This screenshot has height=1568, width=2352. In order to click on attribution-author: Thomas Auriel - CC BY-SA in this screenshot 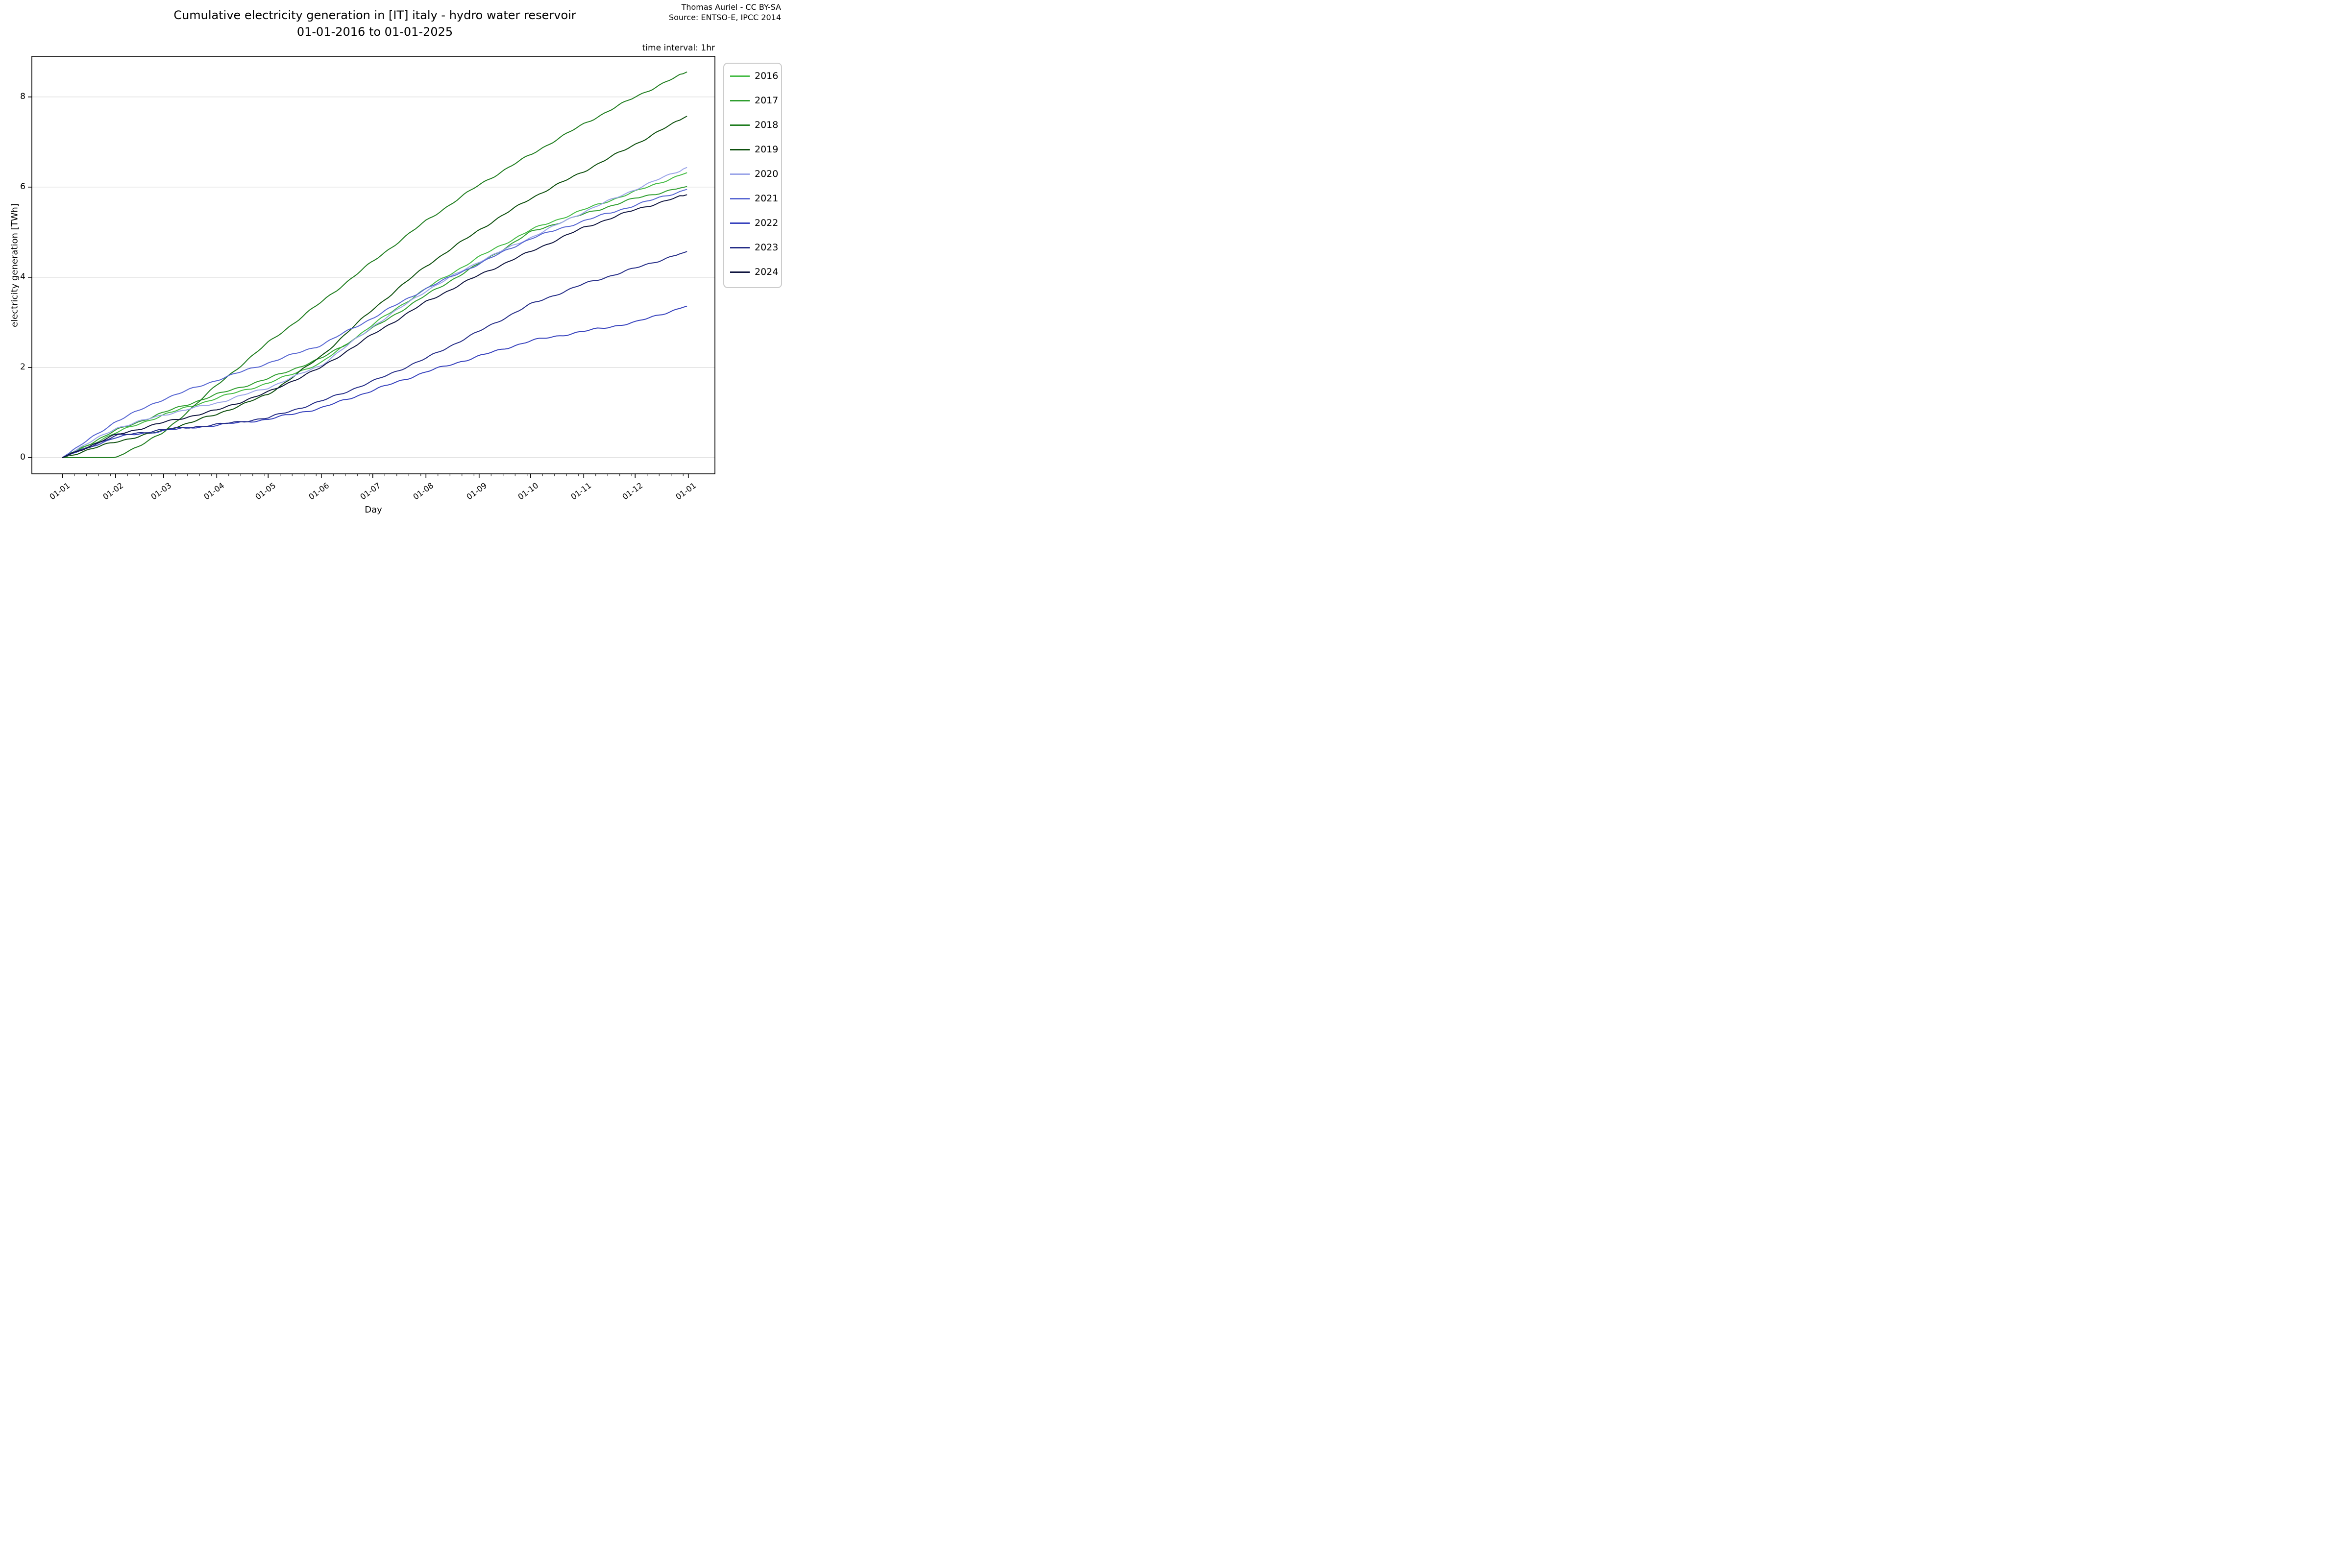, I will do `click(731, 7)`.